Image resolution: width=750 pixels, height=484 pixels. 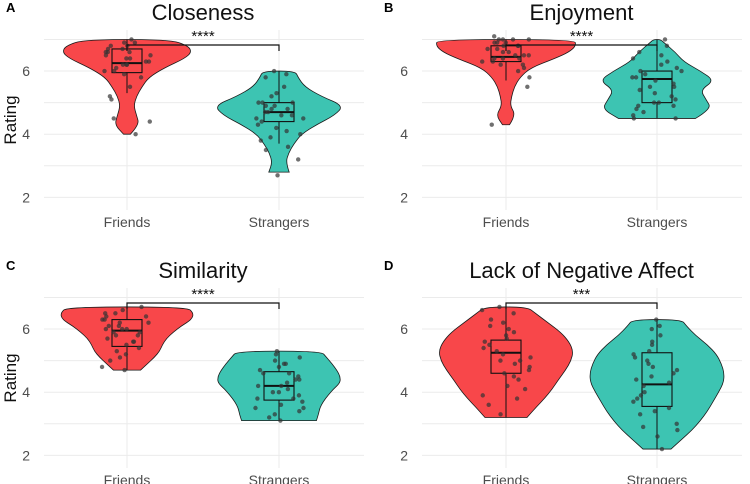 I want to click on significance-stars: ***, so click(x=582, y=294).